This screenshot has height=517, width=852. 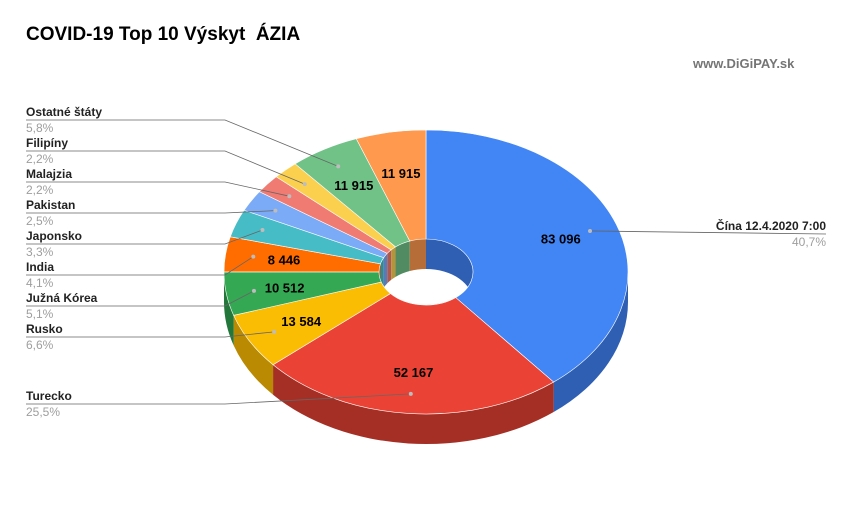 I want to click on slice-value-label: 13 584, so click(x=301, y=321).